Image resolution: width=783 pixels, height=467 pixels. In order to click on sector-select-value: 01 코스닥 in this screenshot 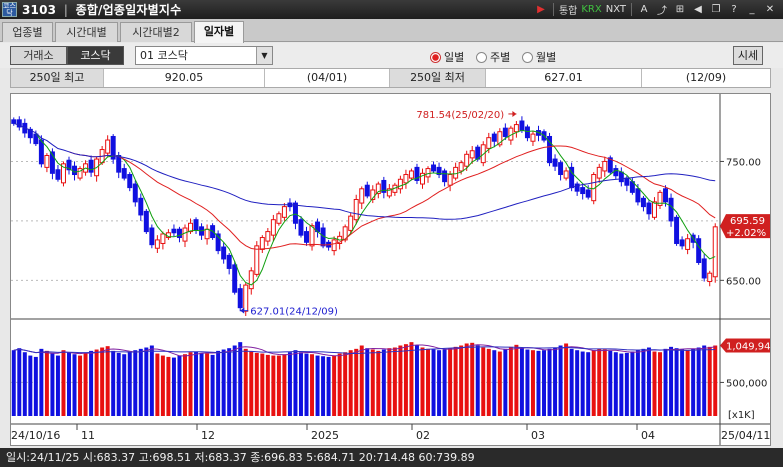, I will do `click(164, 55)`.